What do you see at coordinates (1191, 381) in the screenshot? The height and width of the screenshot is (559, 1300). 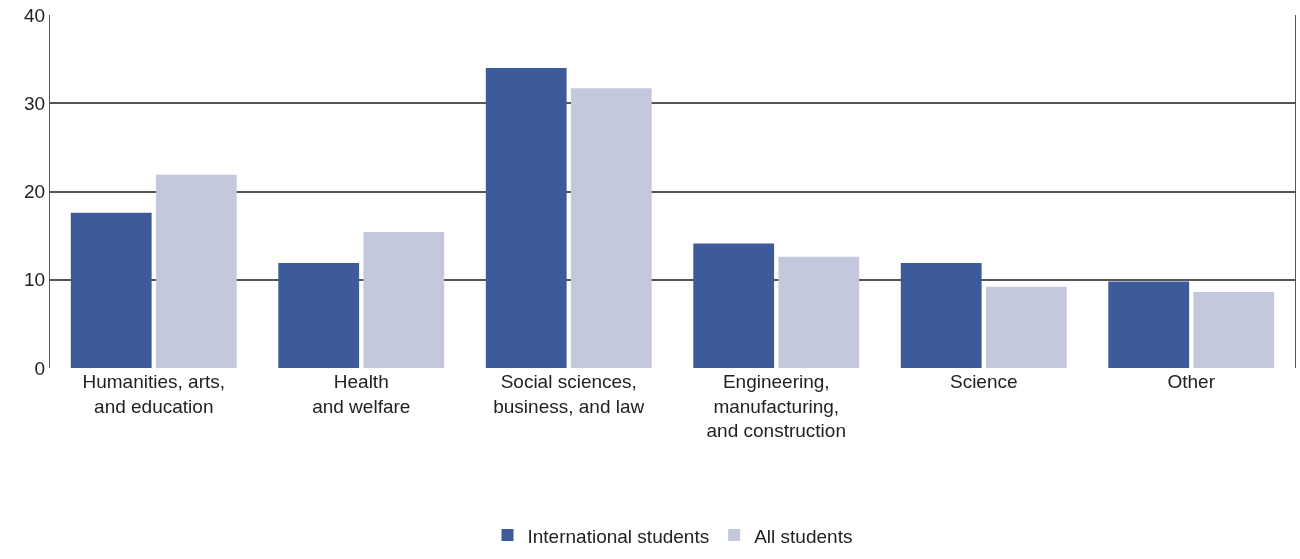 I see `x-tick-label: Other` at bounding box center [1191, 381].